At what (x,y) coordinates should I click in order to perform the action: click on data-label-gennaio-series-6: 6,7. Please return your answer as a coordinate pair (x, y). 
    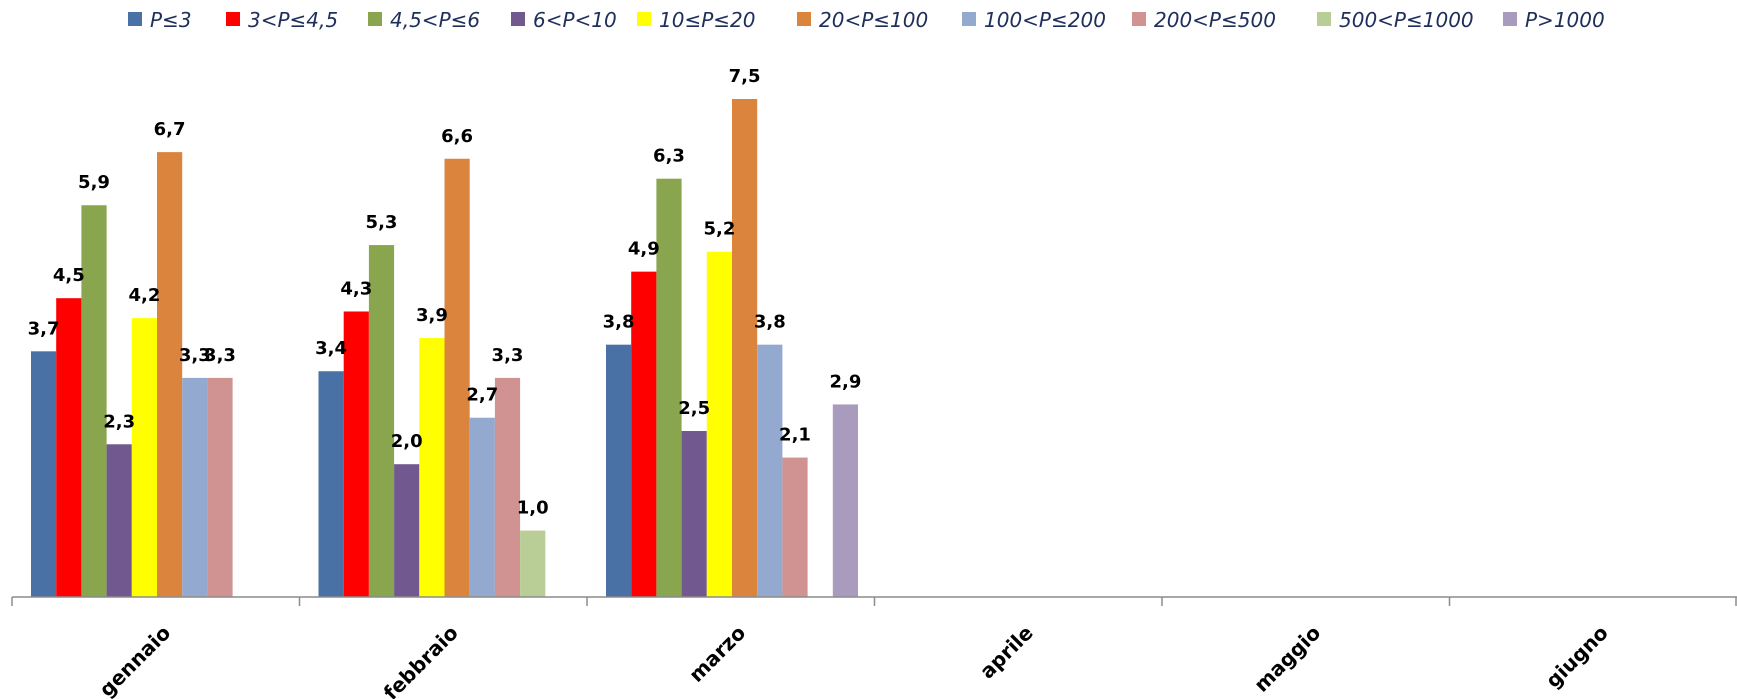
    Looking at the image, I should click on (170, 129).